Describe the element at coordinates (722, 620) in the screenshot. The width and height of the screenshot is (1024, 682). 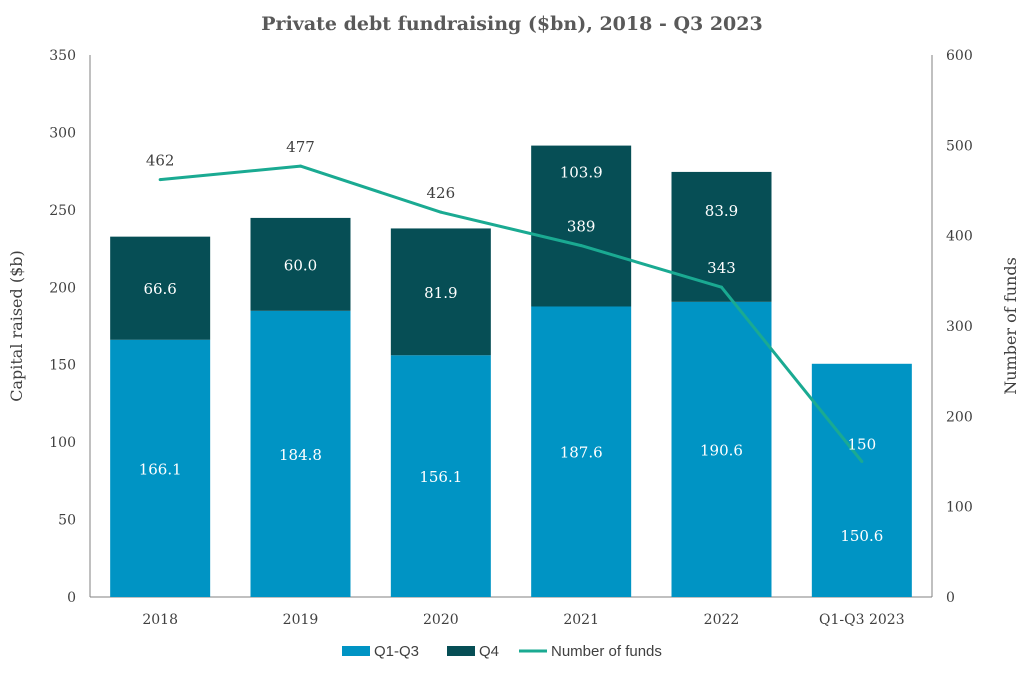
I see `x-tick-label: 2022` at that location.